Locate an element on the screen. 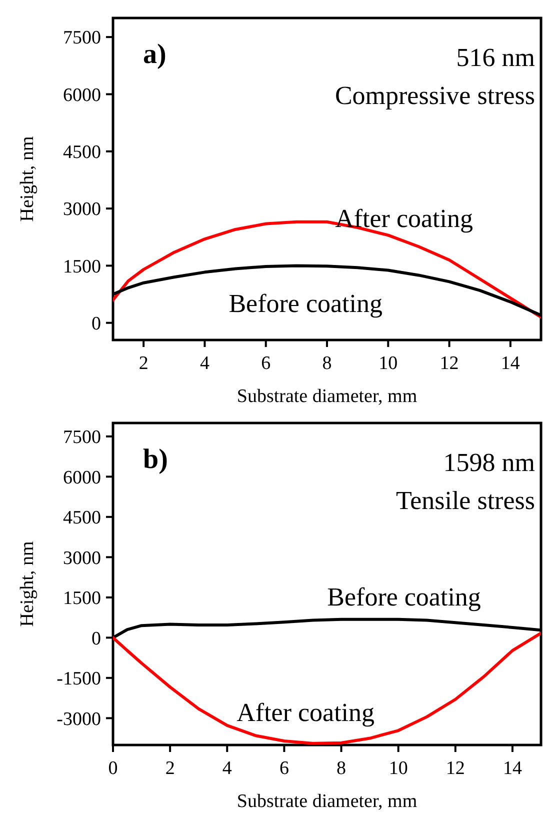 This screenshot has height=813, width=543. annotation: b) is located at coordinates (155, 459).